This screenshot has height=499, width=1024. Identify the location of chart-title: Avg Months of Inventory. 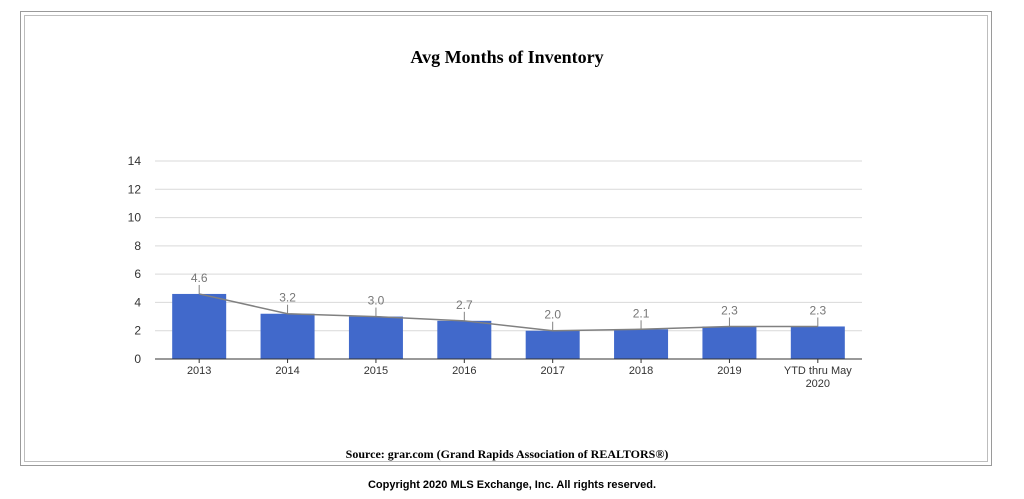
(507, 57).